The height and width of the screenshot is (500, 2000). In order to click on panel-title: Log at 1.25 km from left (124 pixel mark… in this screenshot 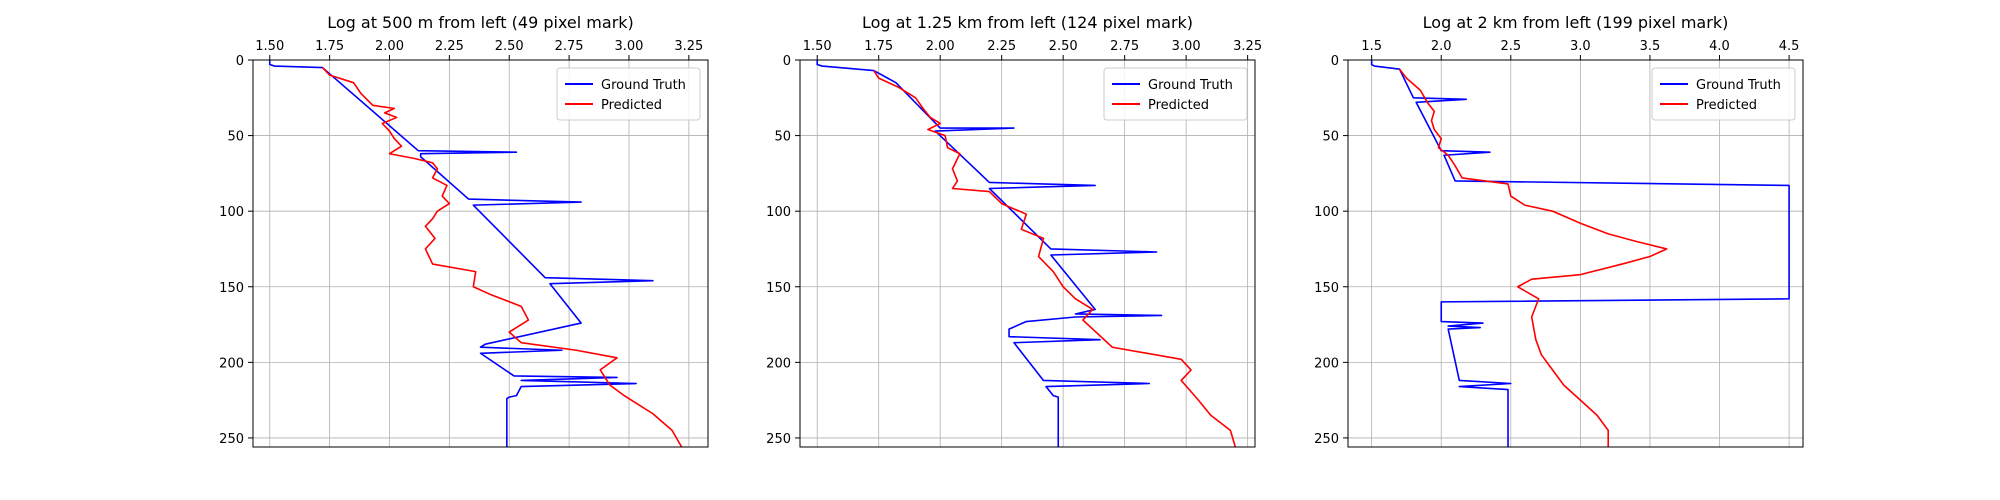, I will do `click(1027, 22)`.